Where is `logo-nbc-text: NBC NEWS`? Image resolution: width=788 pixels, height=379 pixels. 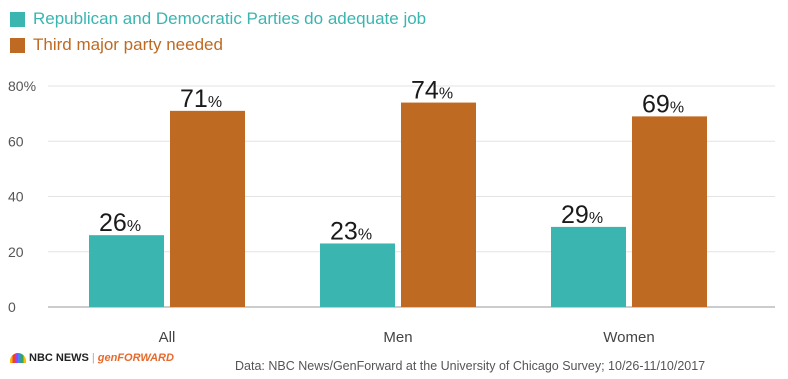 logo-nbc-text: NBC NEWS is located at coordinates (59, 358).